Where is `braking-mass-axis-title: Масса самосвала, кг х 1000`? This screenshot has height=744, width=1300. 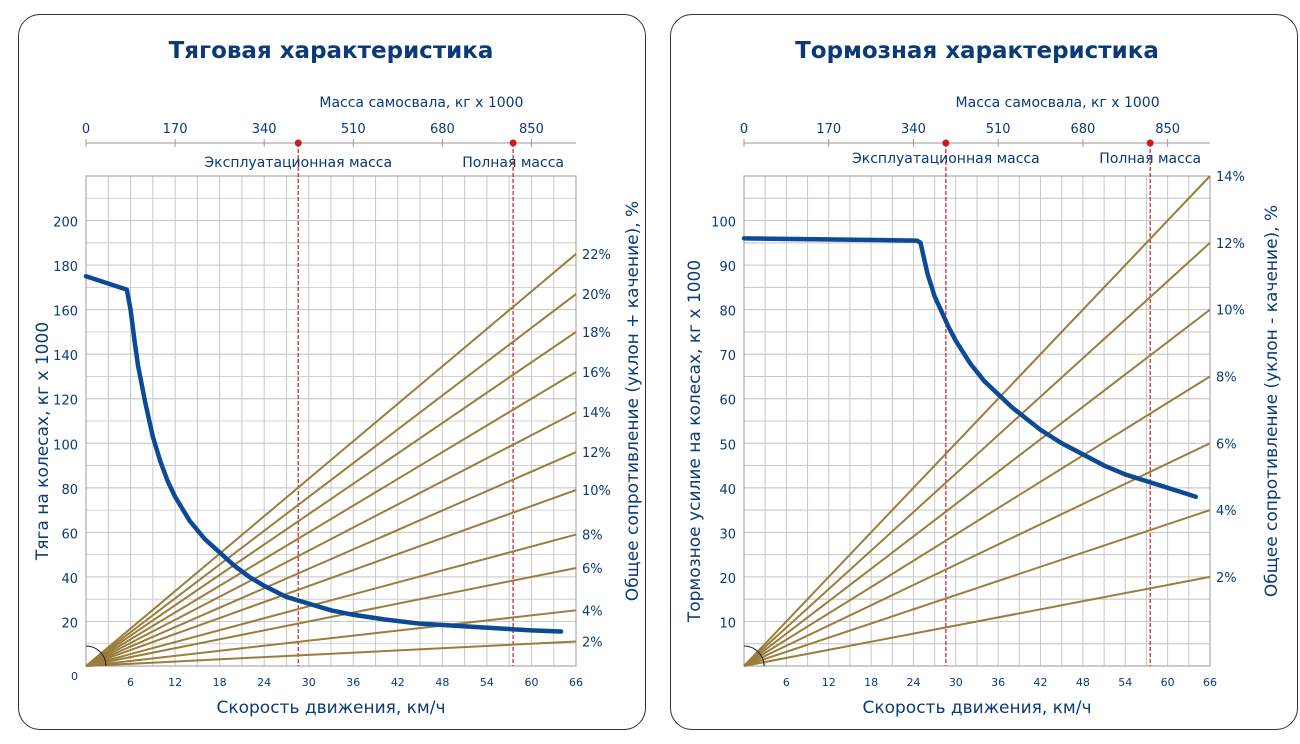
braking-mass-axis-title: Масса самосвала, кг х 1000 is located at coordinates (1058, 103).